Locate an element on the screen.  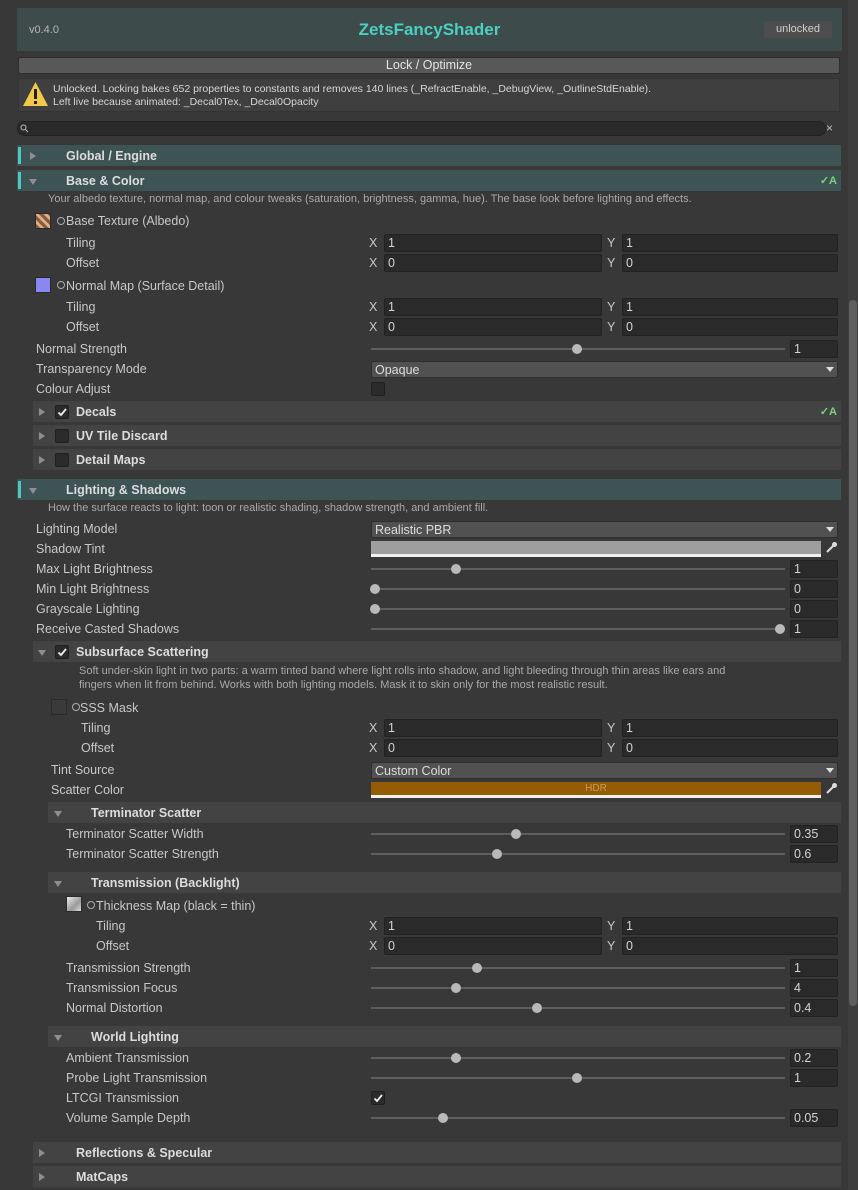
number-field: 0.05 is located at coordinates (814, 1118).